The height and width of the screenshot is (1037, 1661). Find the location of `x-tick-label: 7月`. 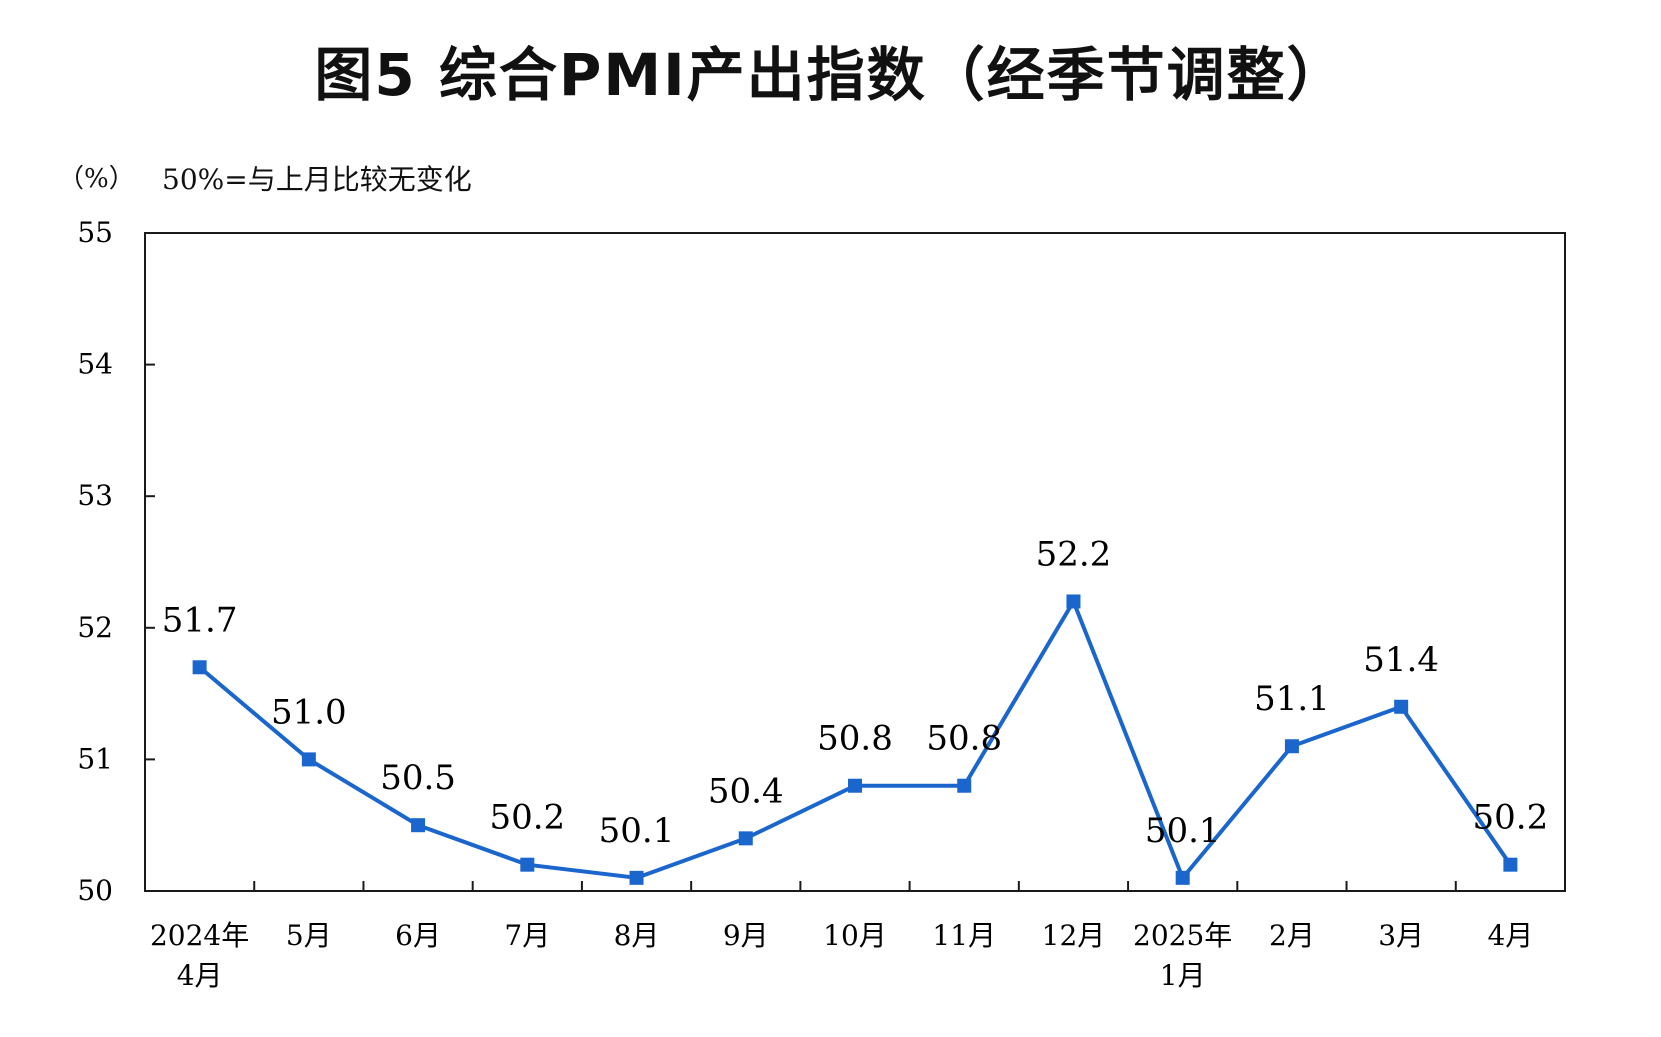

x-tick-label: 7月 is located at coordinates (527, 935).